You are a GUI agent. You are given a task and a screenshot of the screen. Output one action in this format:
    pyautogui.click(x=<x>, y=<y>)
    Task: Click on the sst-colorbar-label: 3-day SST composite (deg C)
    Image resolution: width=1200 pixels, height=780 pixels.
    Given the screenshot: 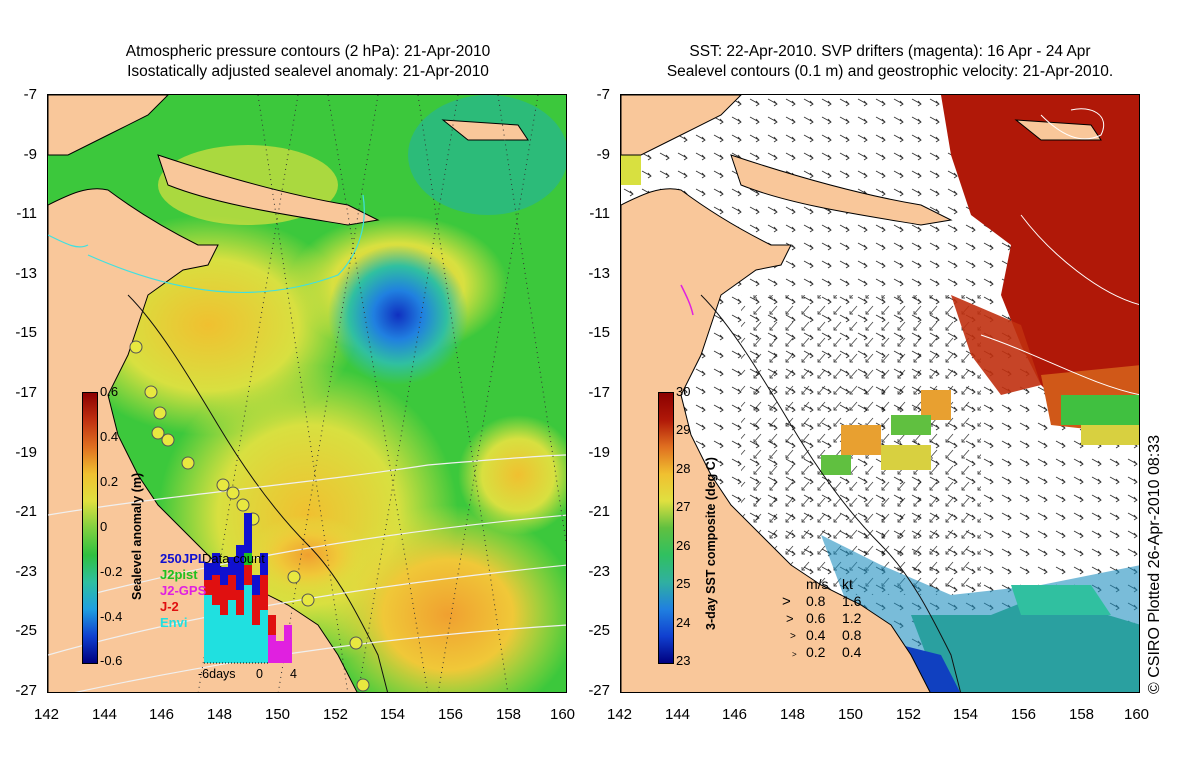 What is the action you would take?
    pyautogui.click(x=711, y=543)
    